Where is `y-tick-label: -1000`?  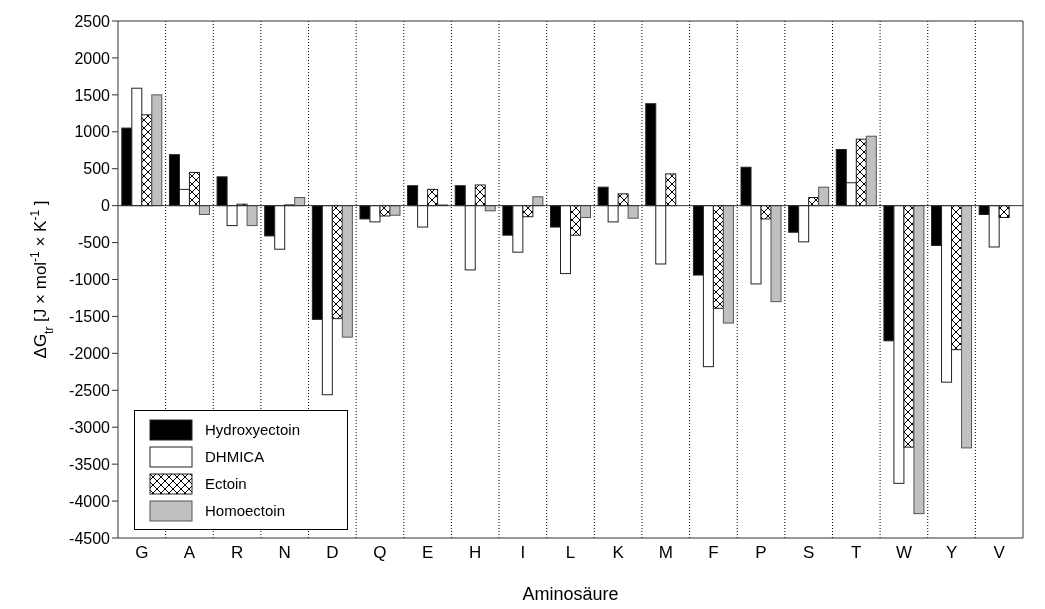
y-tick-label: -1000 is located at coordinates (90, 280).